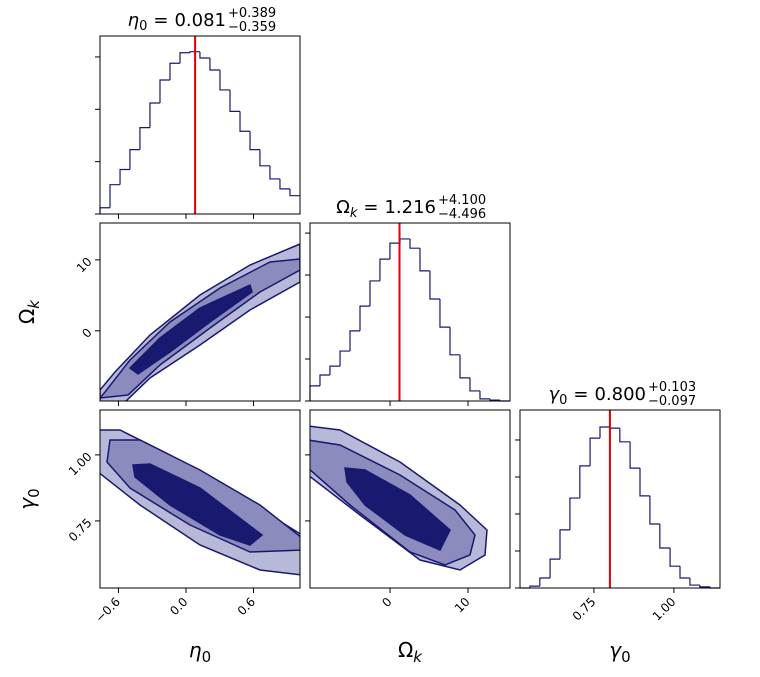  What do you see at coordinates (410, 207) in the screenshot?
I see `title-median: 1.216` at bounding box center [410, 207].